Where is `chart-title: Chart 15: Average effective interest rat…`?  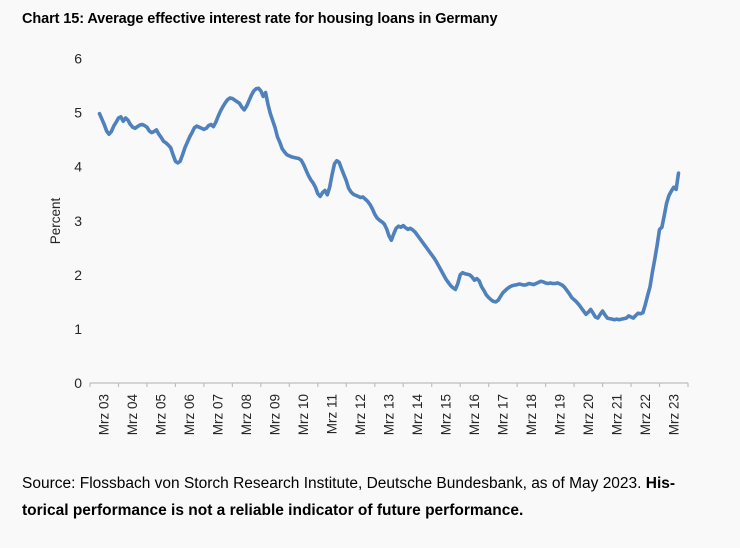
chart-title: Chart 15: Average effective interest rat… is located at coordinates (260, 19).